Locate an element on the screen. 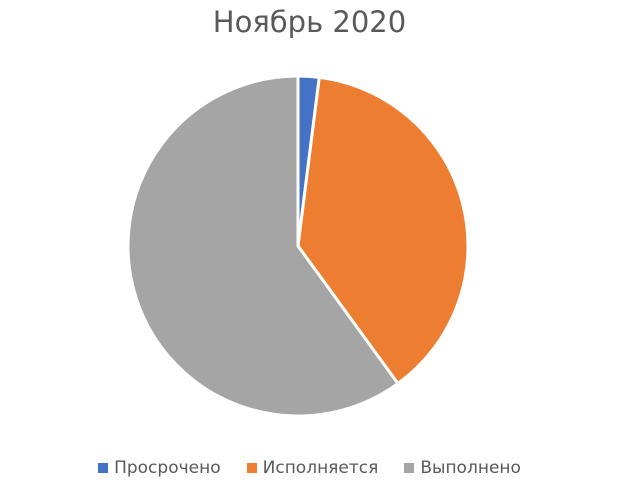 This screenshot has height=498, width=619. legend-item-completed: Выполнено is located at coordinates (462, 468).